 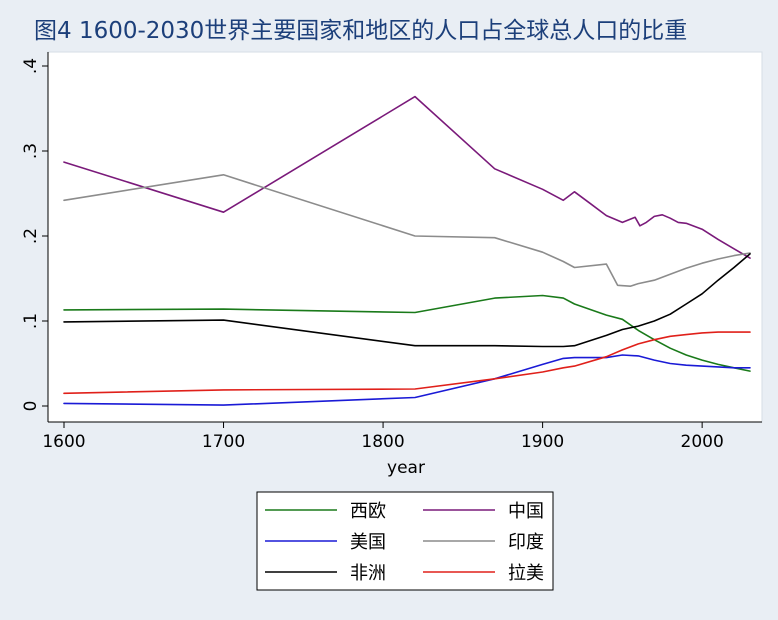 What do you see at coordinates (526, 573) in the screenshot?
I see `legend-label: 拉美` at bounding box center [526, 573].